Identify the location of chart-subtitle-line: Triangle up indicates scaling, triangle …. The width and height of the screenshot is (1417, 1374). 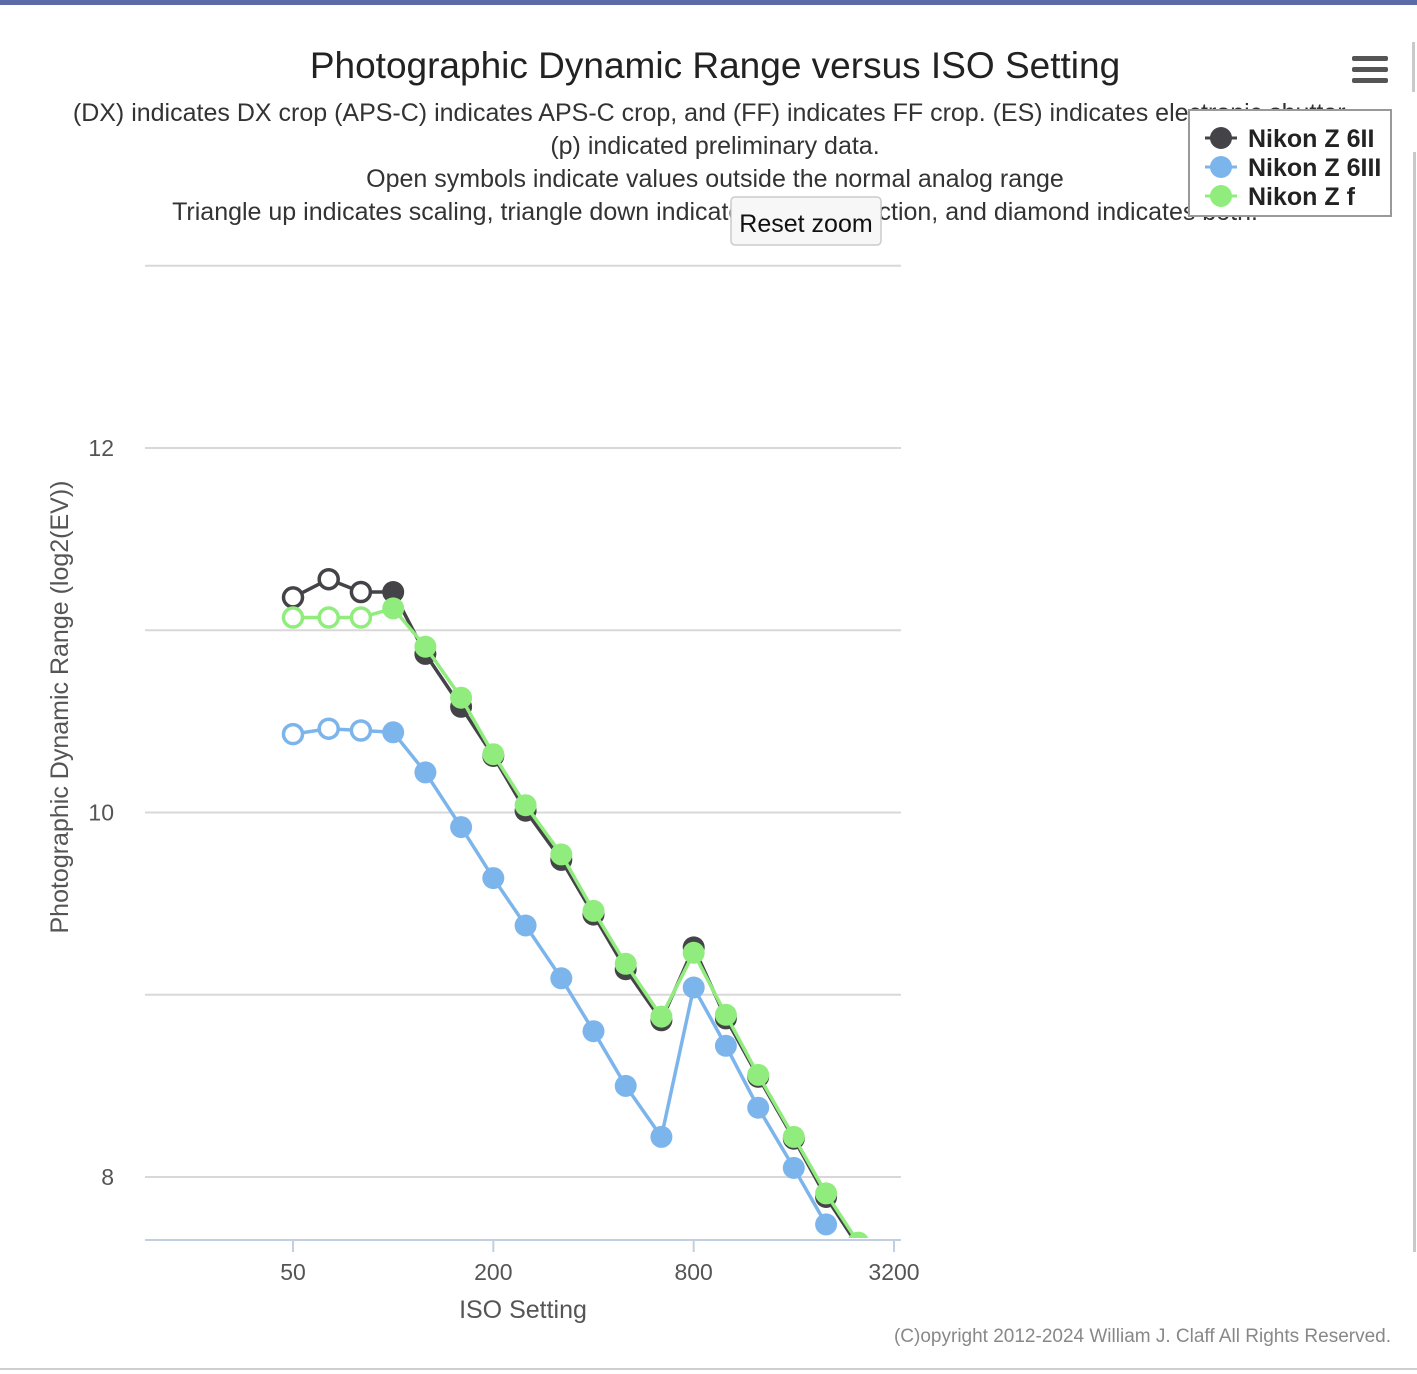
(715, 212).